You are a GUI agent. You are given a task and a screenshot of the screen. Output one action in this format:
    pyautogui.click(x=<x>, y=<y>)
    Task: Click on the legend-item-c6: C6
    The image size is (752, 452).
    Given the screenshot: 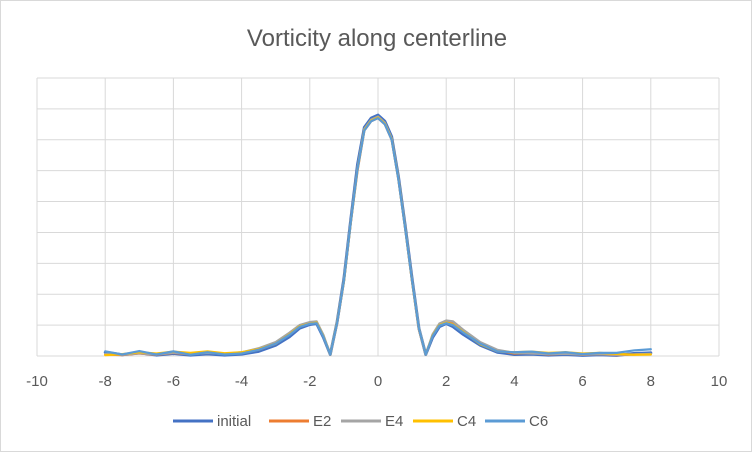 What is the action you would take?
    pyautogui.click(x=516, y=421)
    